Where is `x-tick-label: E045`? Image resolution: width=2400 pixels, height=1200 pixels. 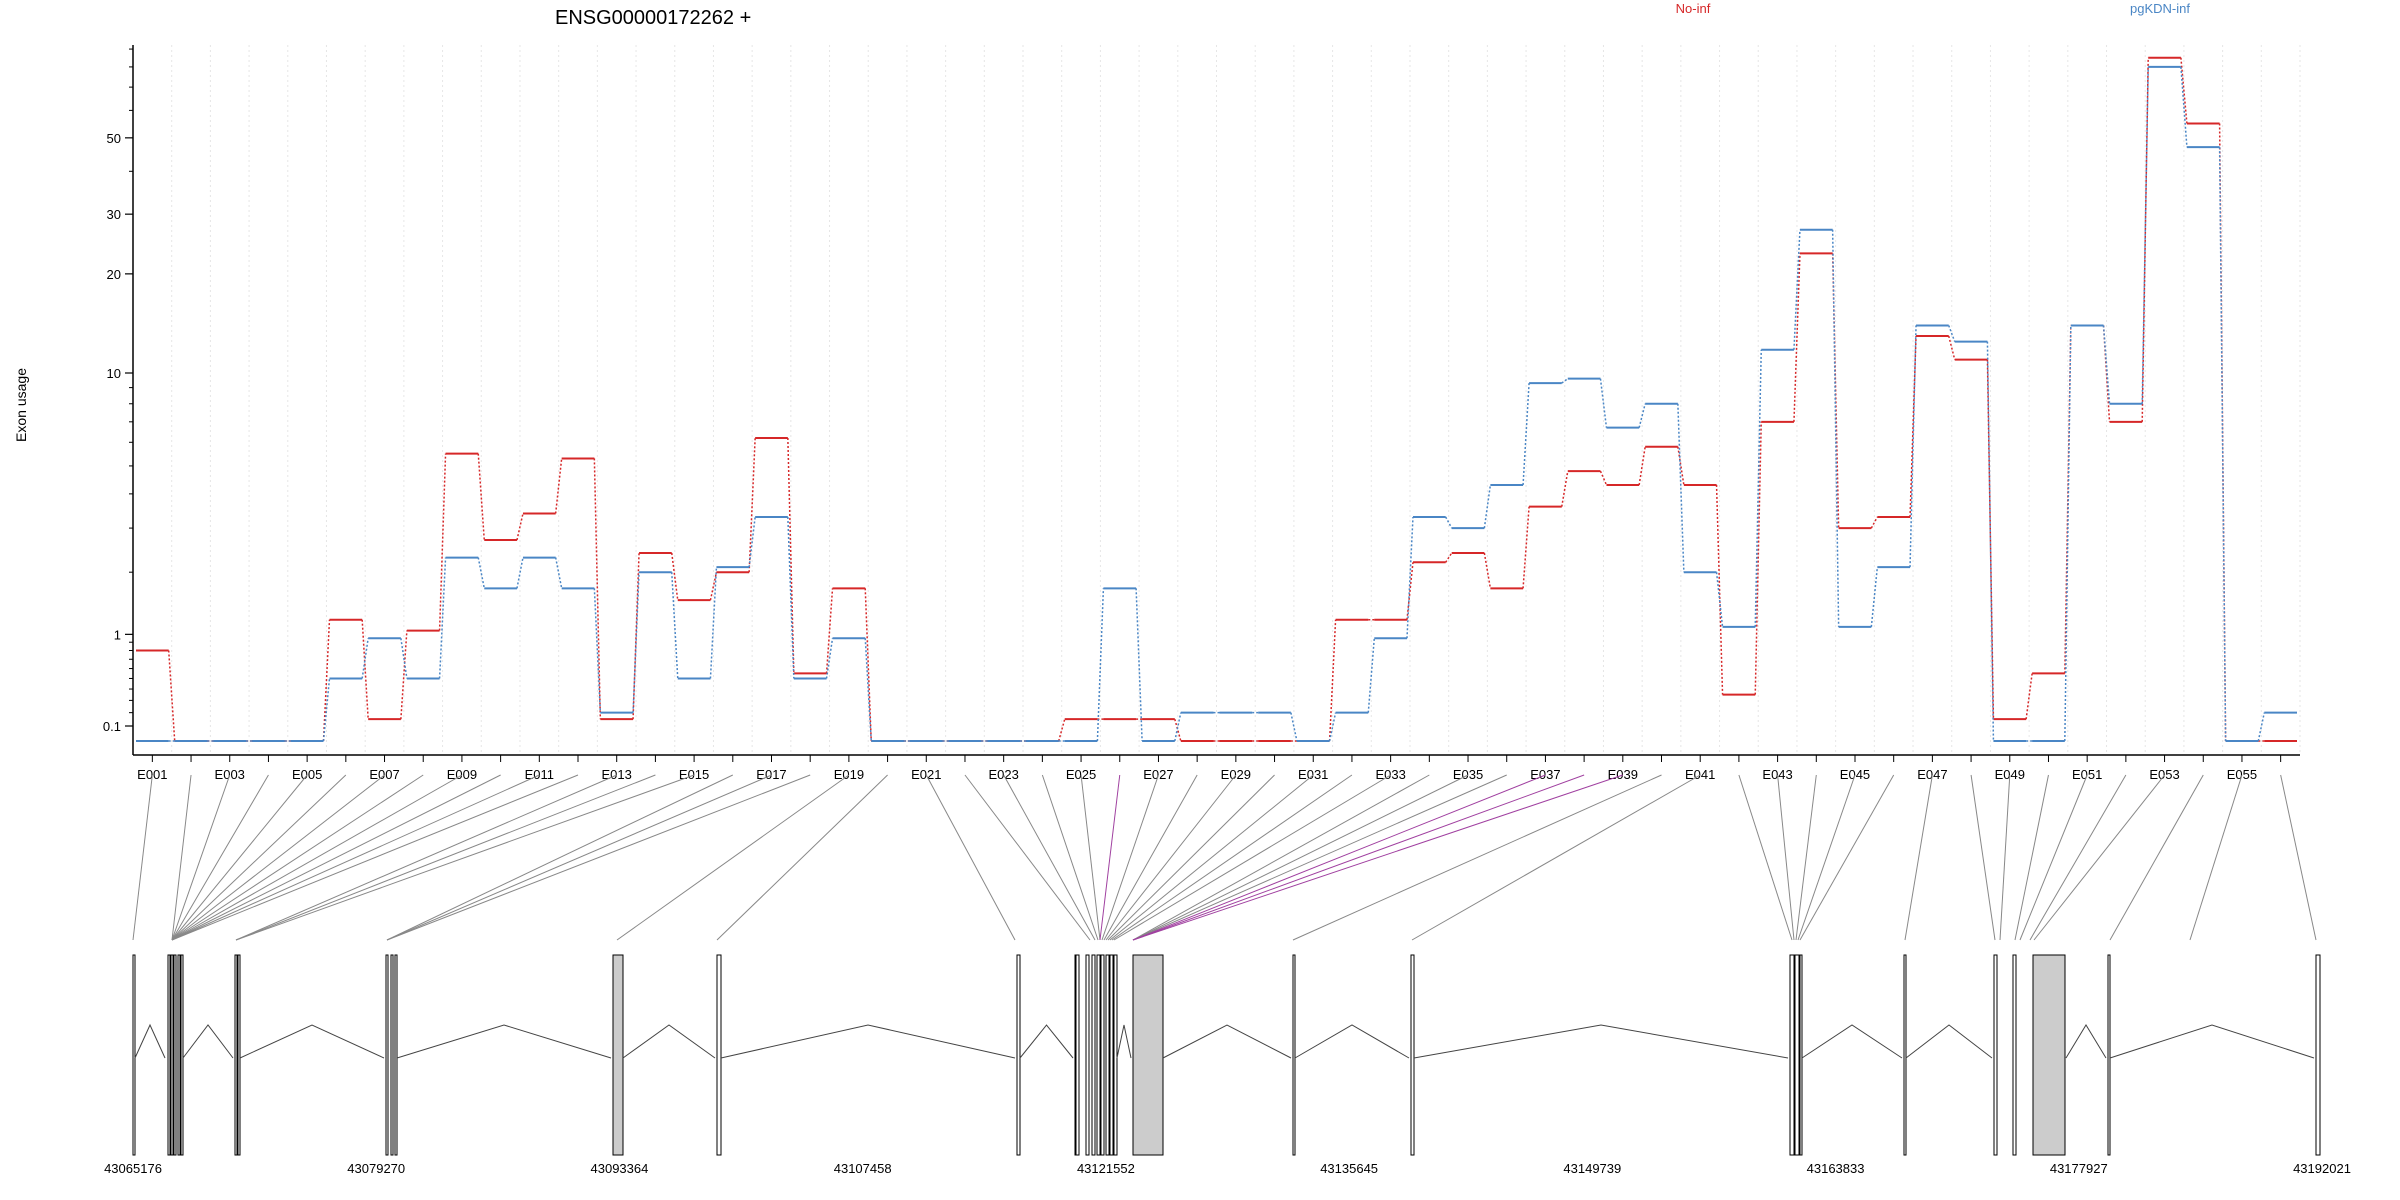 x-tick-label: E045 is located at coordinates (1855, 774).